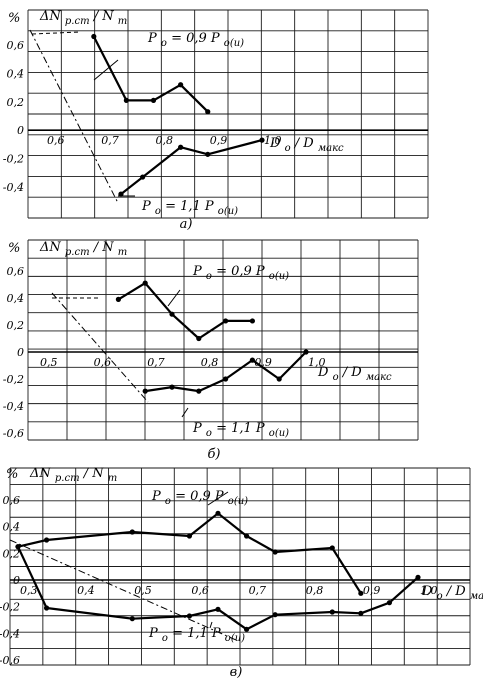  Describe the element at coordinates (219, 140) in the screenshot. I see `x-tick-label: 0,9` at that location.